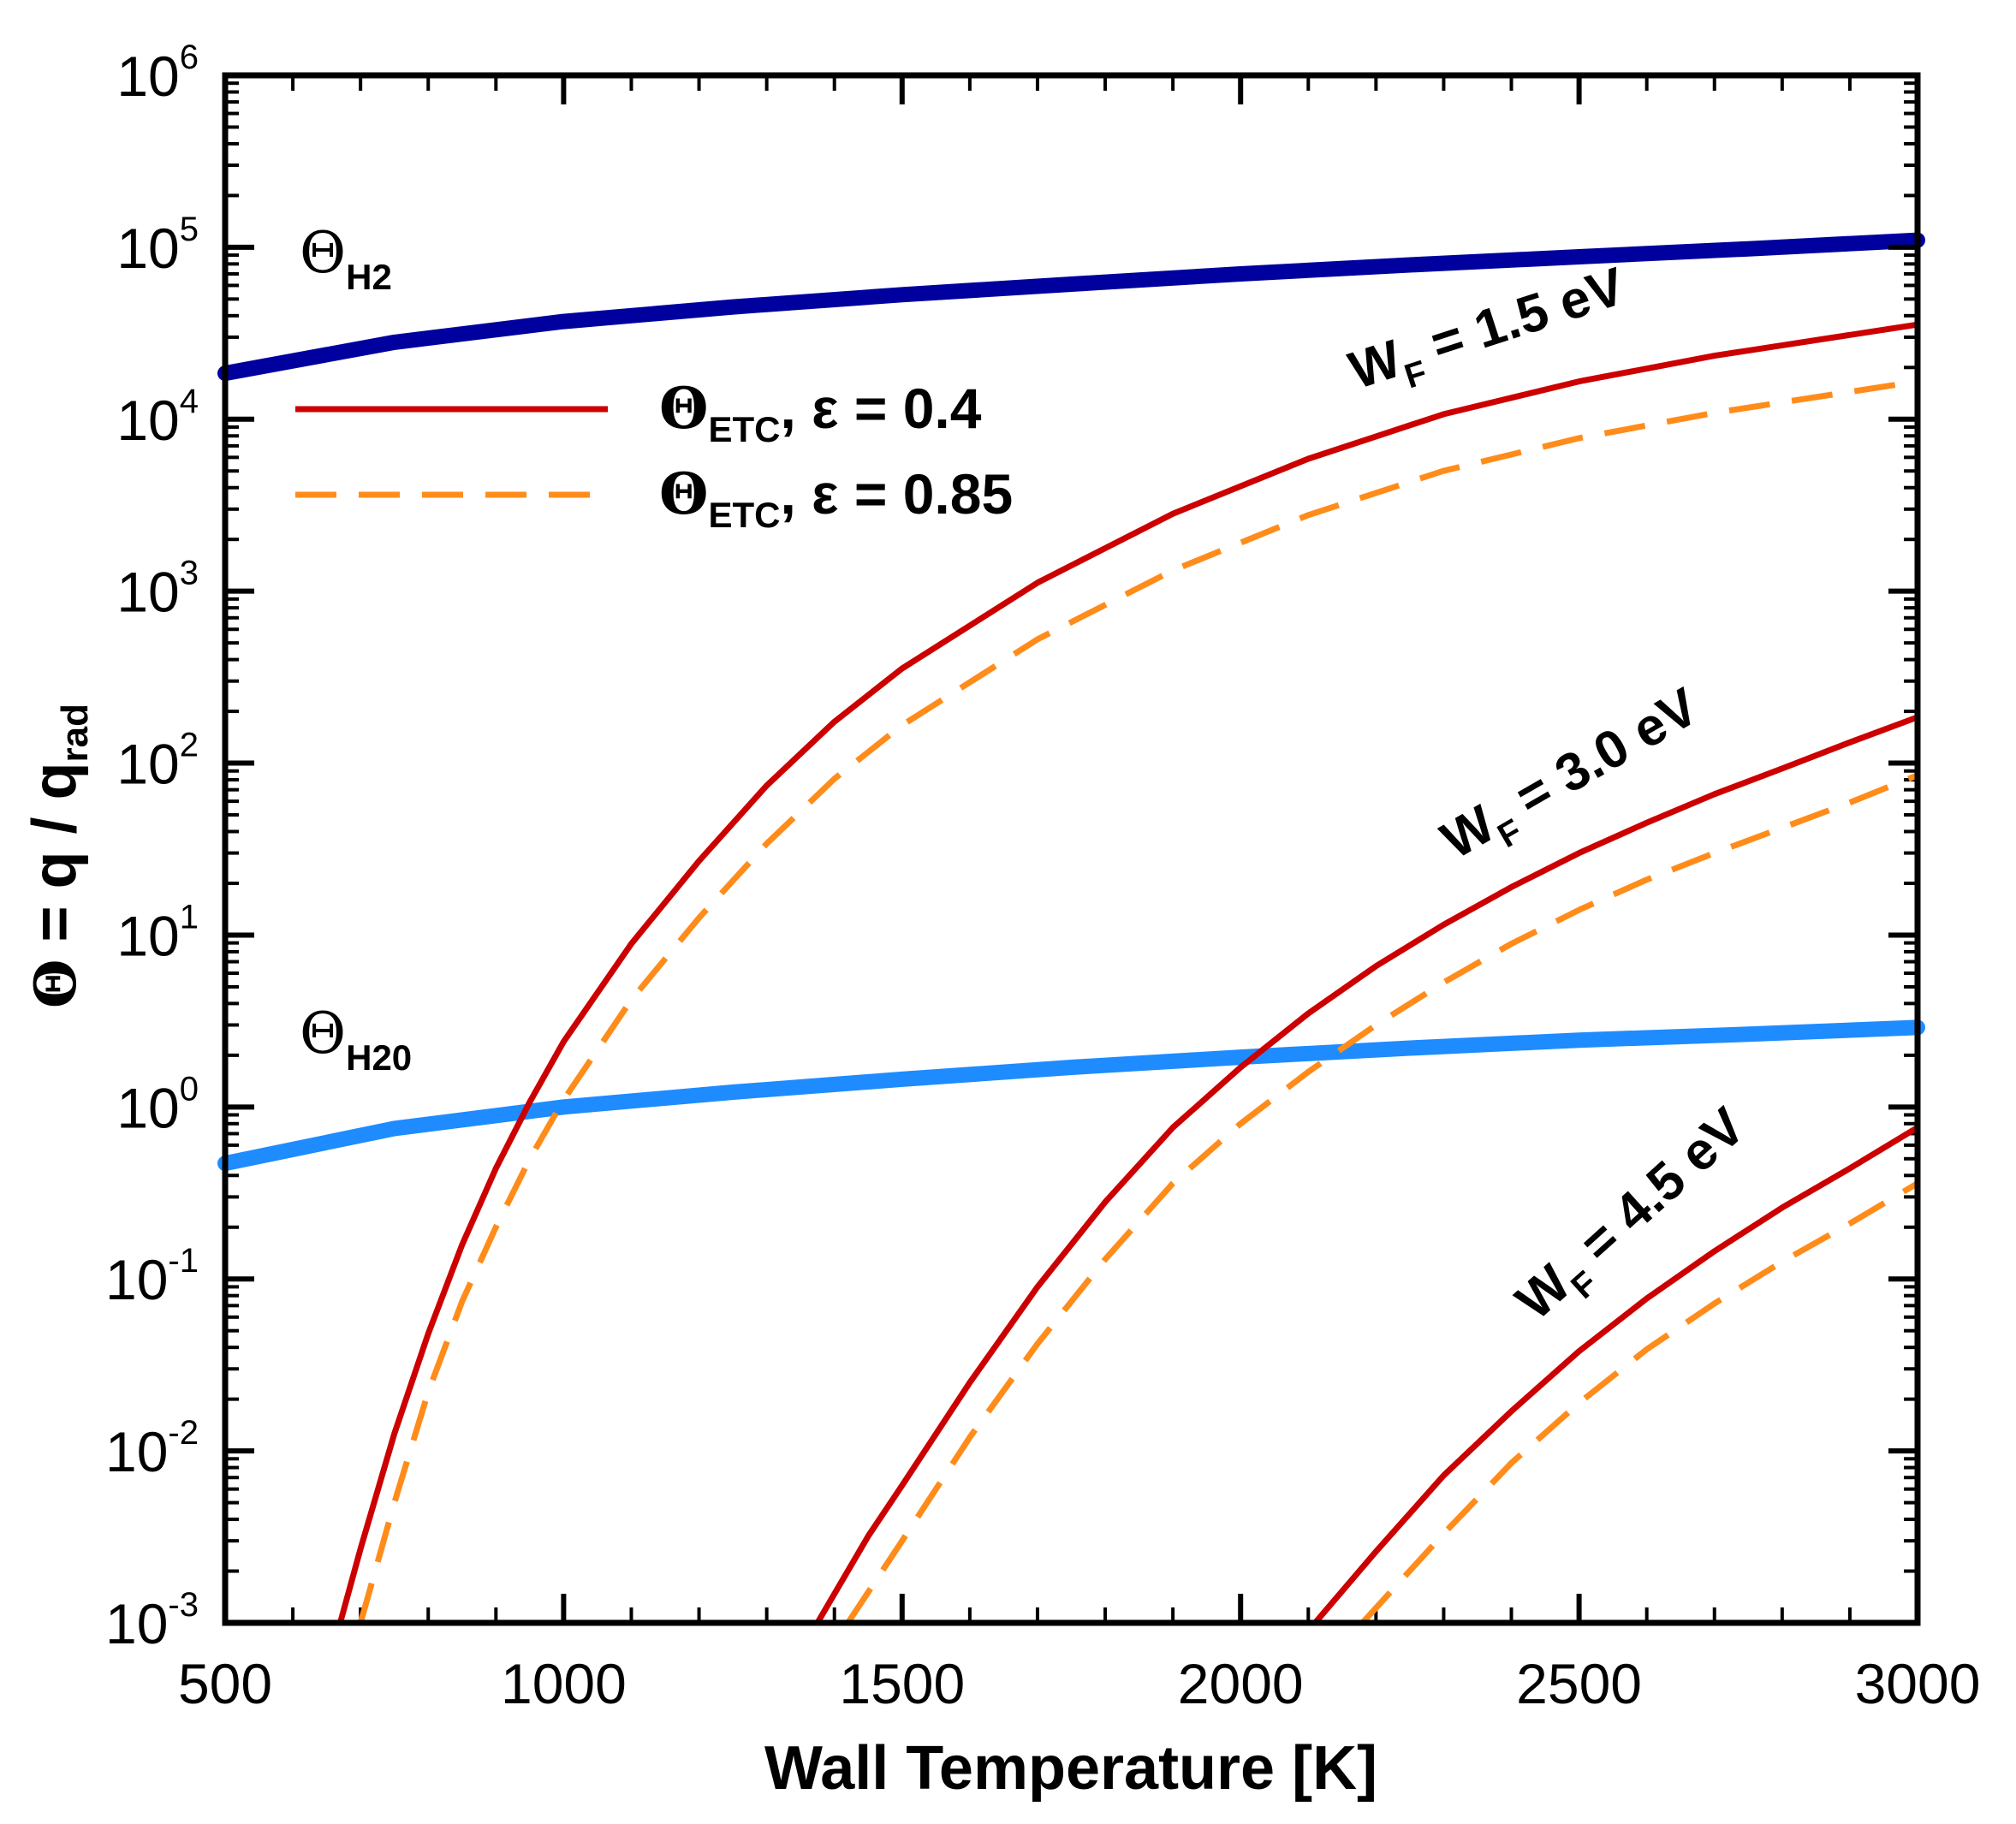 The width and height of the screenshot is (2016, 1824). What do you see at coordinates (1079, 1683) in the screenshot?
I see `x-tick-labels: 500 1000 1500 2000 2500 3000` at bounding box center [1079, 1683].